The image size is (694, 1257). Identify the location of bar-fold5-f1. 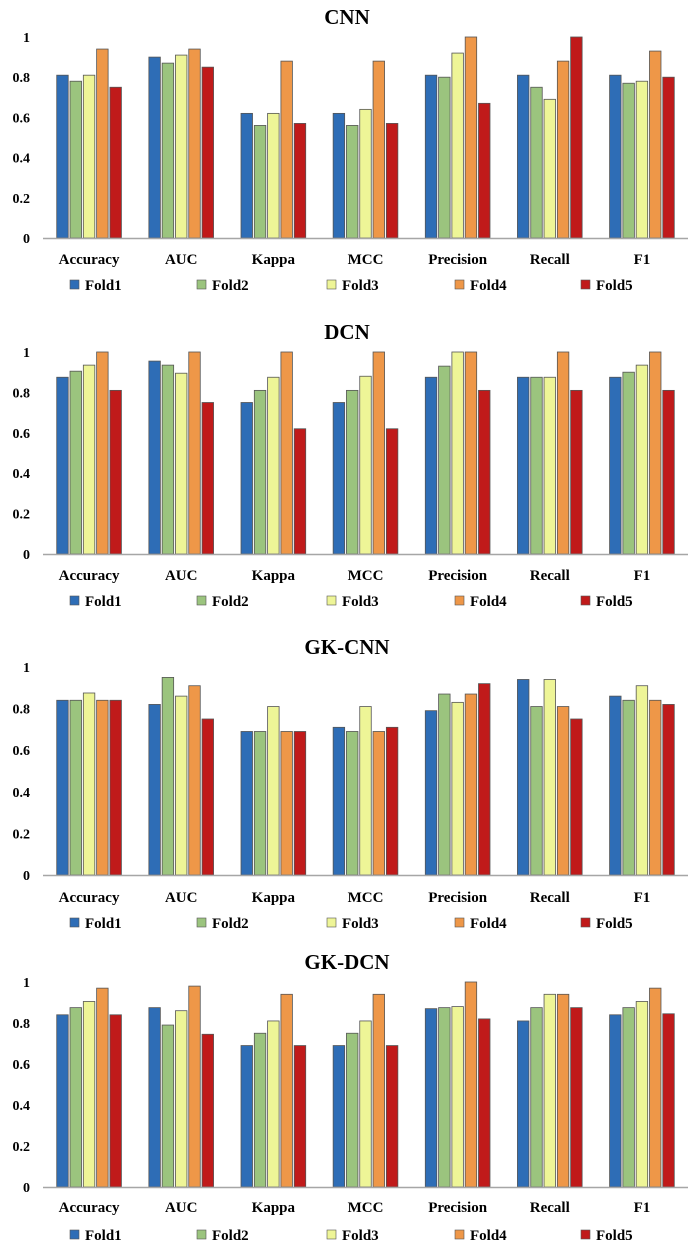
(668, 790).